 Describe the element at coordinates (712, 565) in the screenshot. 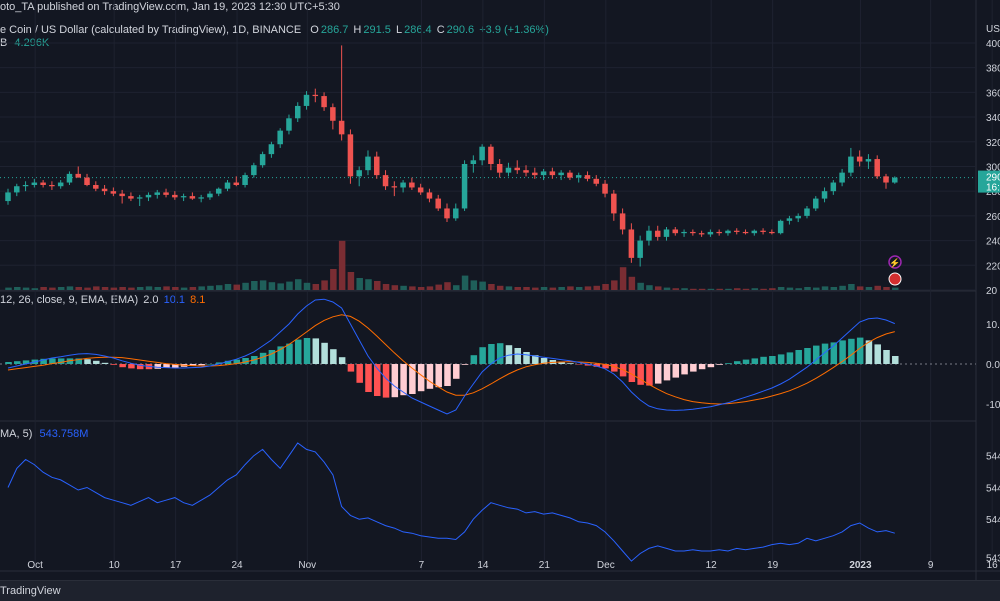

I see `x-tick-label: 12` at that location.